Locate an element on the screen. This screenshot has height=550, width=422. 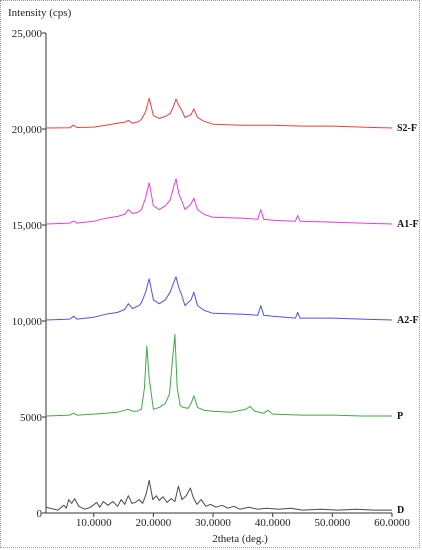
series-line-s2-f is located at coordinates (219, 113).